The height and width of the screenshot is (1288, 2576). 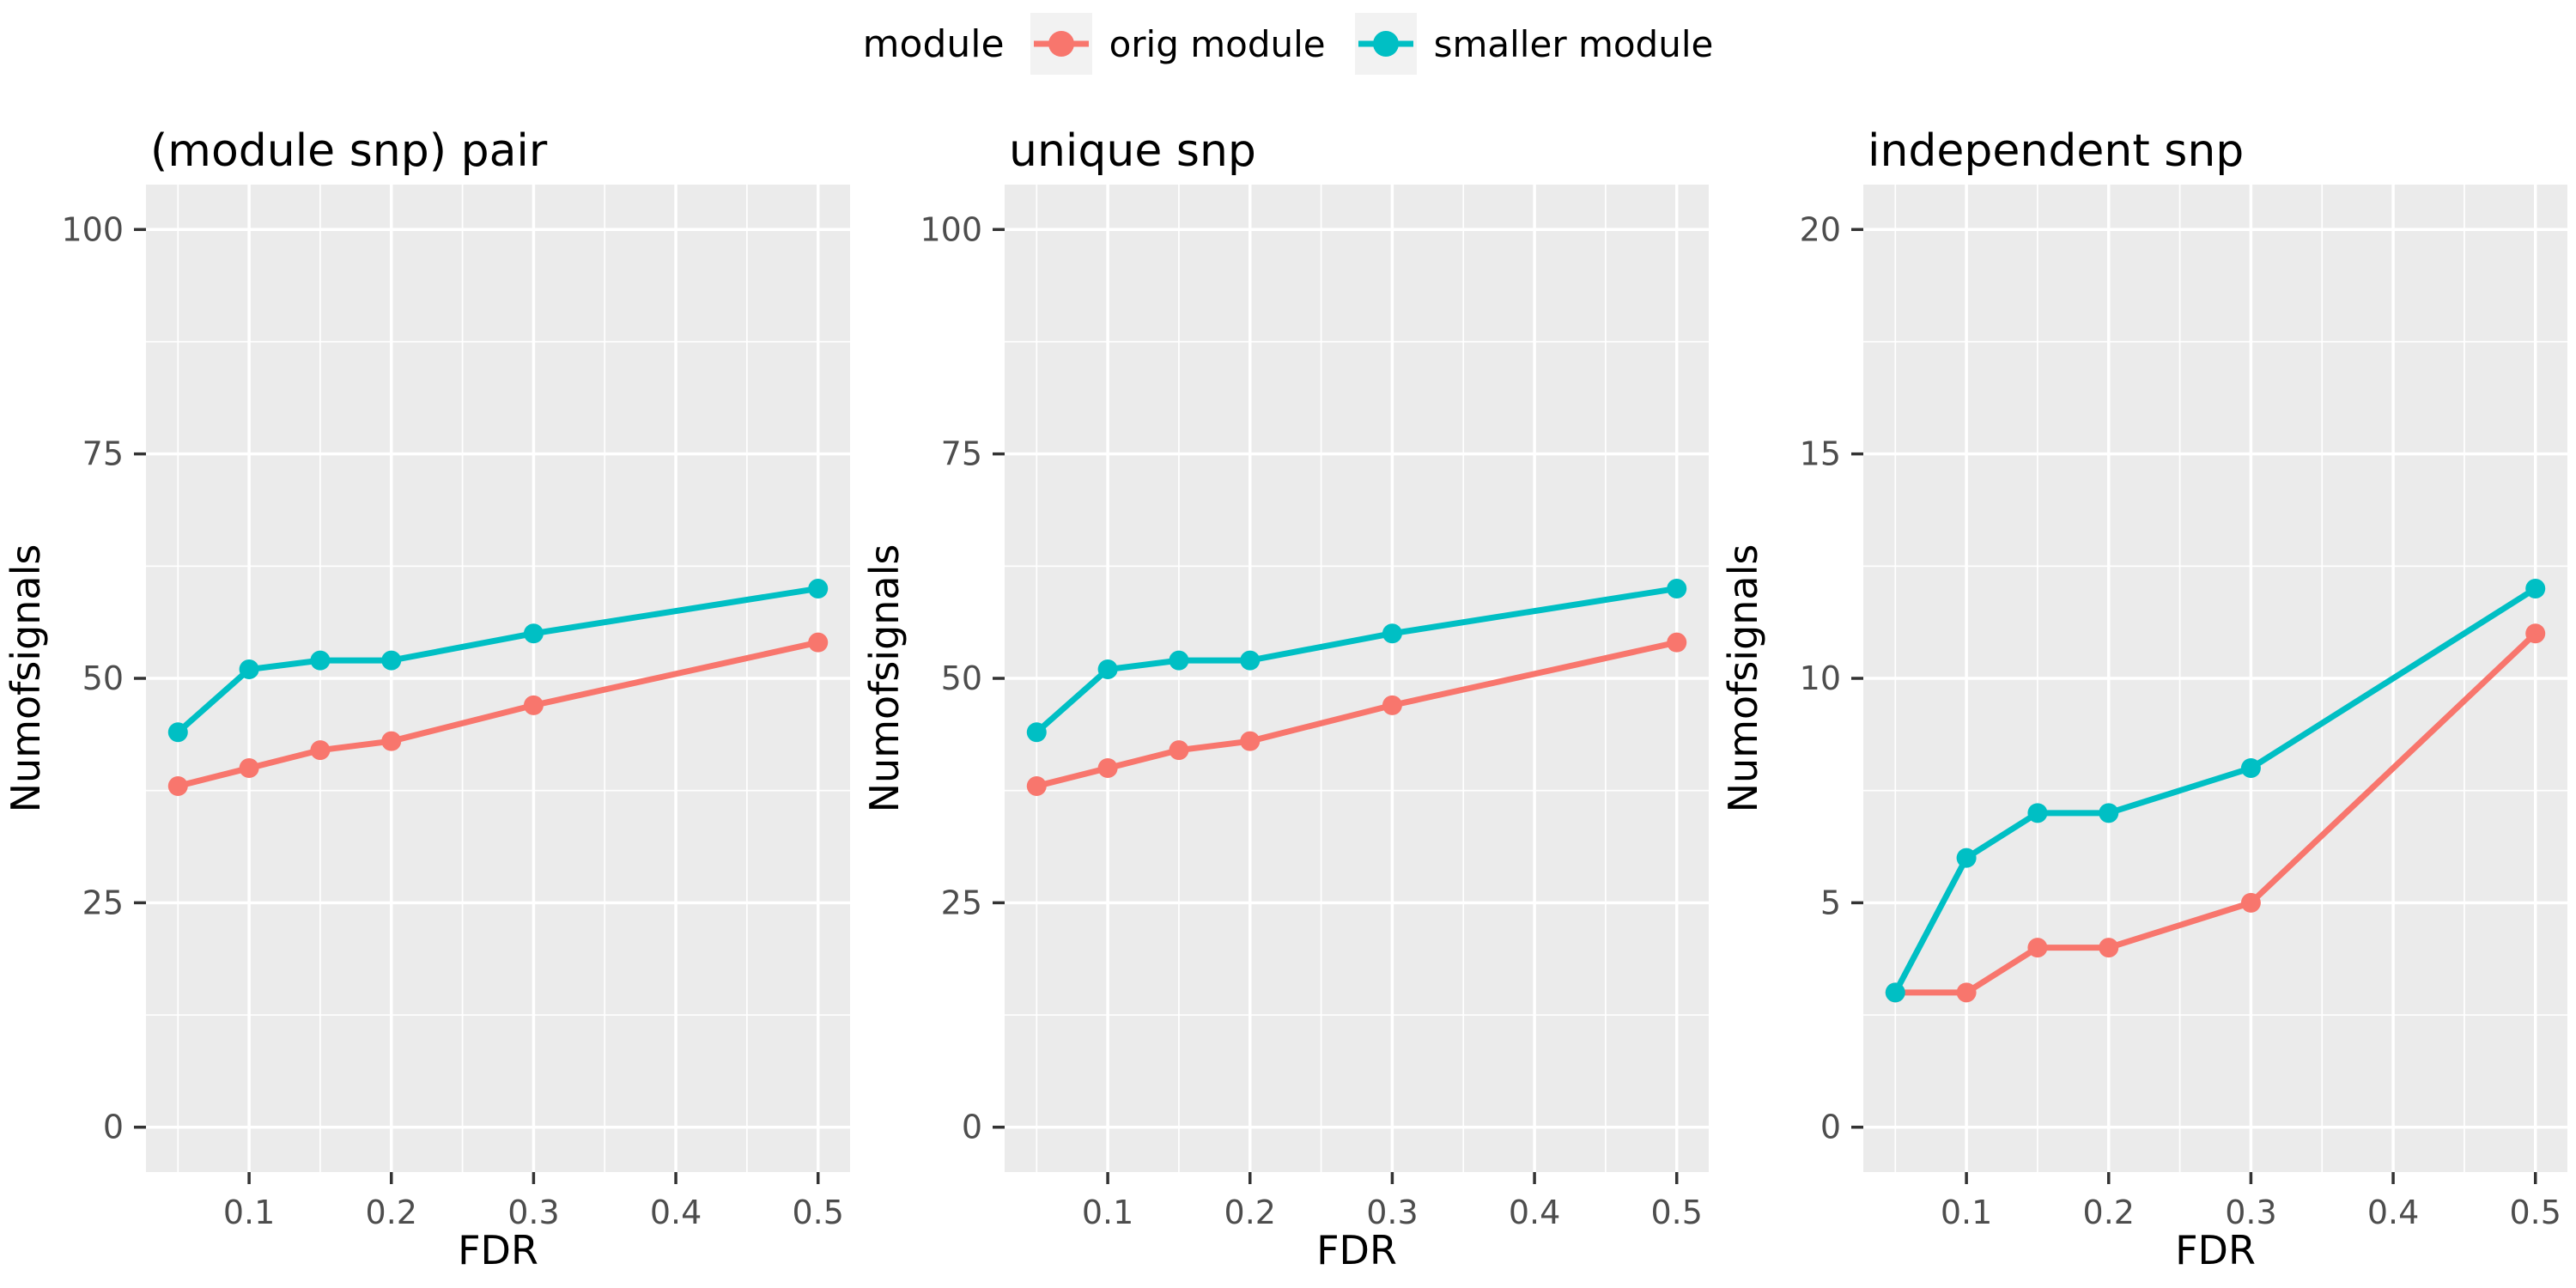 What do you see at coordinates (1573, 44) in the screenshot?
I see `legend-item-label: smaller module` at bounding box center [1573, 44].